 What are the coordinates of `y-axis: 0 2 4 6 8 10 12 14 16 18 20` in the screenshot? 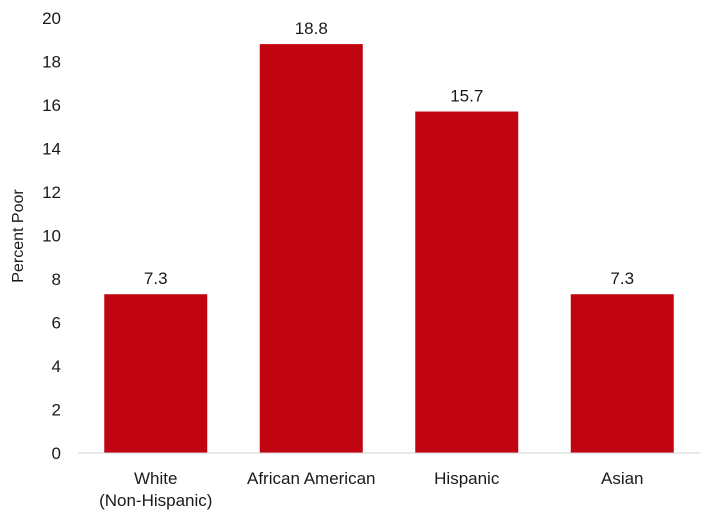 It's located at (51, 236).